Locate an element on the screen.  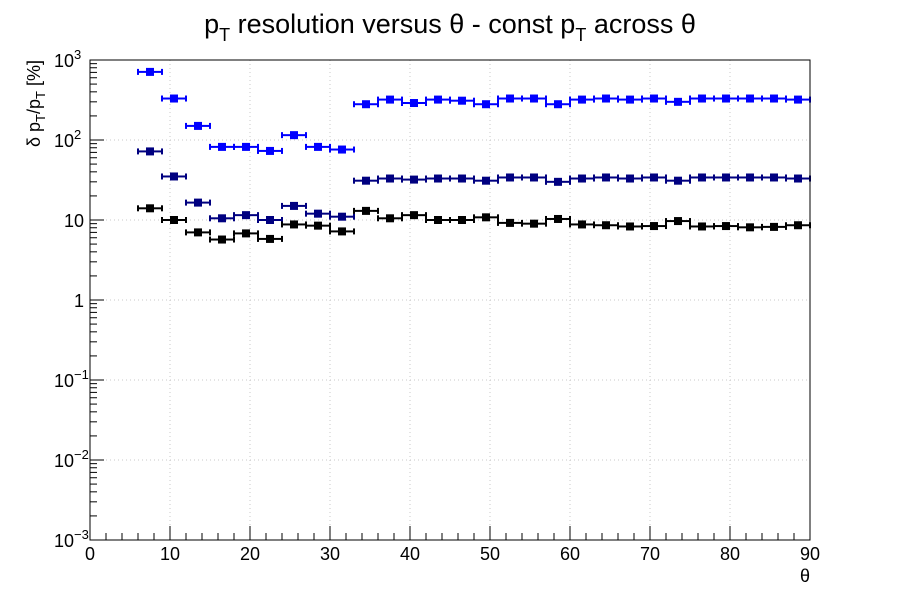
y-tick-label: 10⁻² is located at coordinates (71, 459).